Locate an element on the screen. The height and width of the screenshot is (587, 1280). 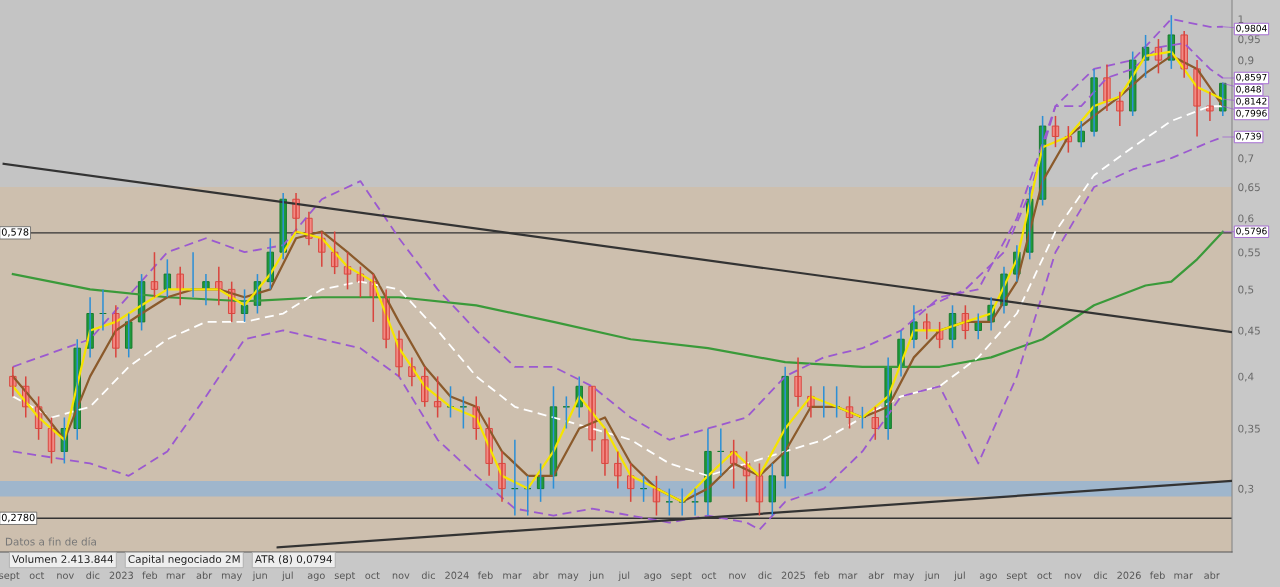
y-tick-label: 1 is located at coordinates (1241, 19).